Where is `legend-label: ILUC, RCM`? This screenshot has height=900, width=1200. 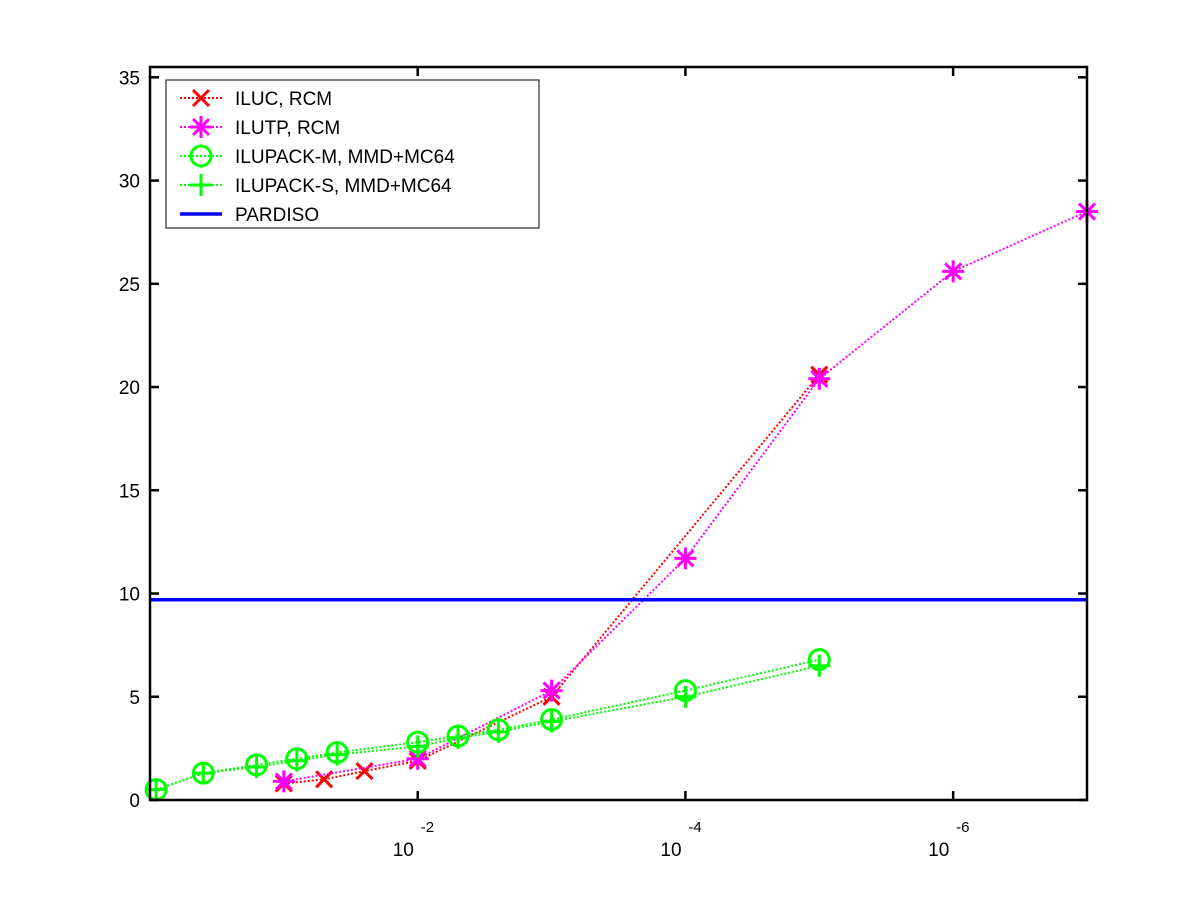
legend-label: ILUC, RCM is located at coordinates (283, 99).